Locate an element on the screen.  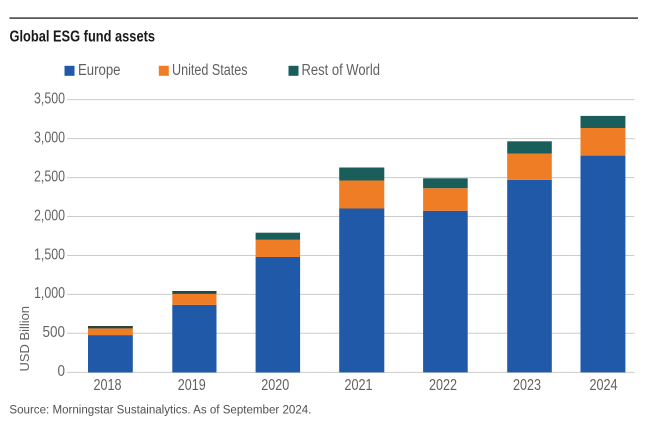
svg-text: 2024 is located at coordinates (604, 385).